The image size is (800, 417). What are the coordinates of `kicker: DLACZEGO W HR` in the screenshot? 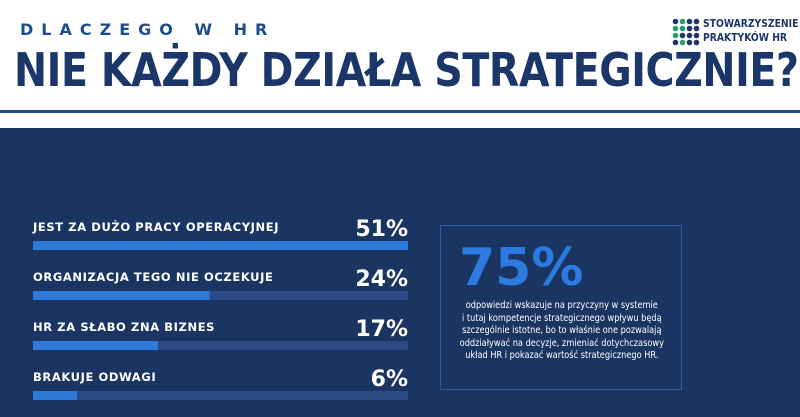 It's located at (148, 29).